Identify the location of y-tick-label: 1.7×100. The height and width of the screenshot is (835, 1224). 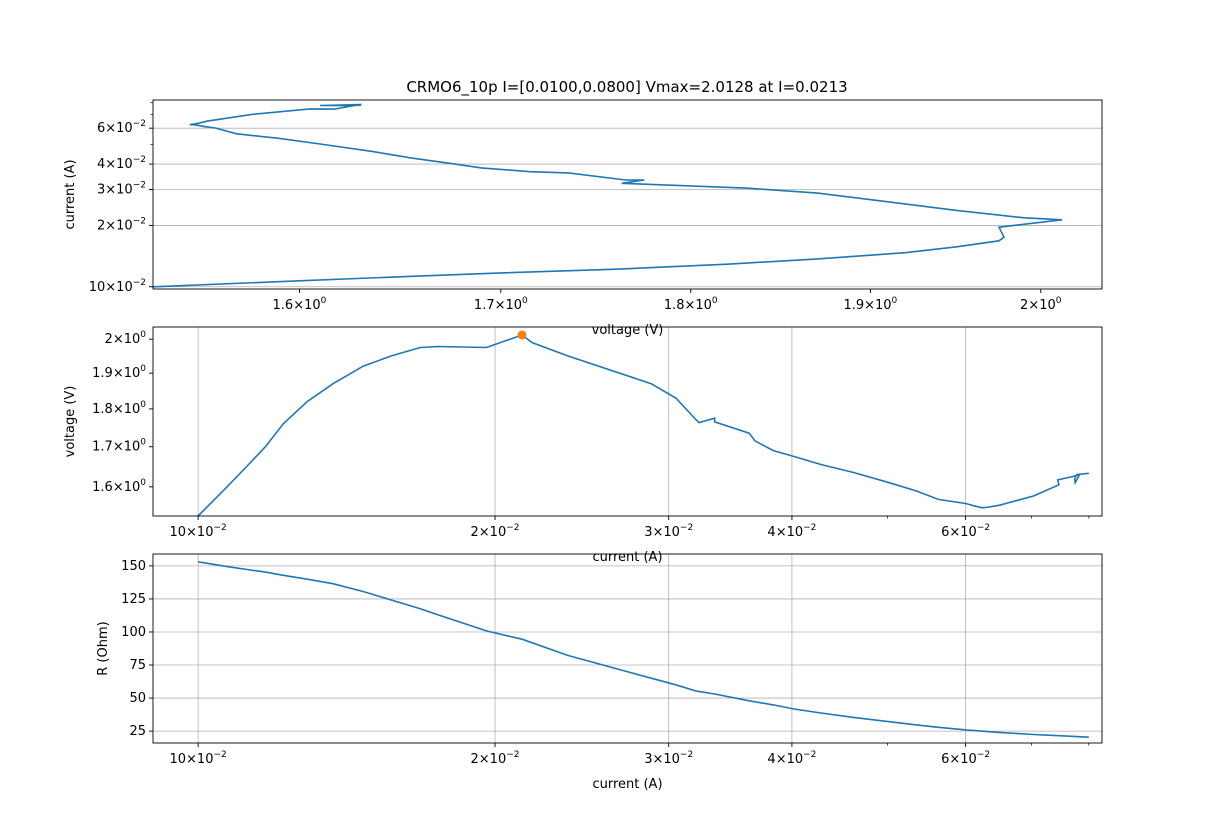
(119, 446).